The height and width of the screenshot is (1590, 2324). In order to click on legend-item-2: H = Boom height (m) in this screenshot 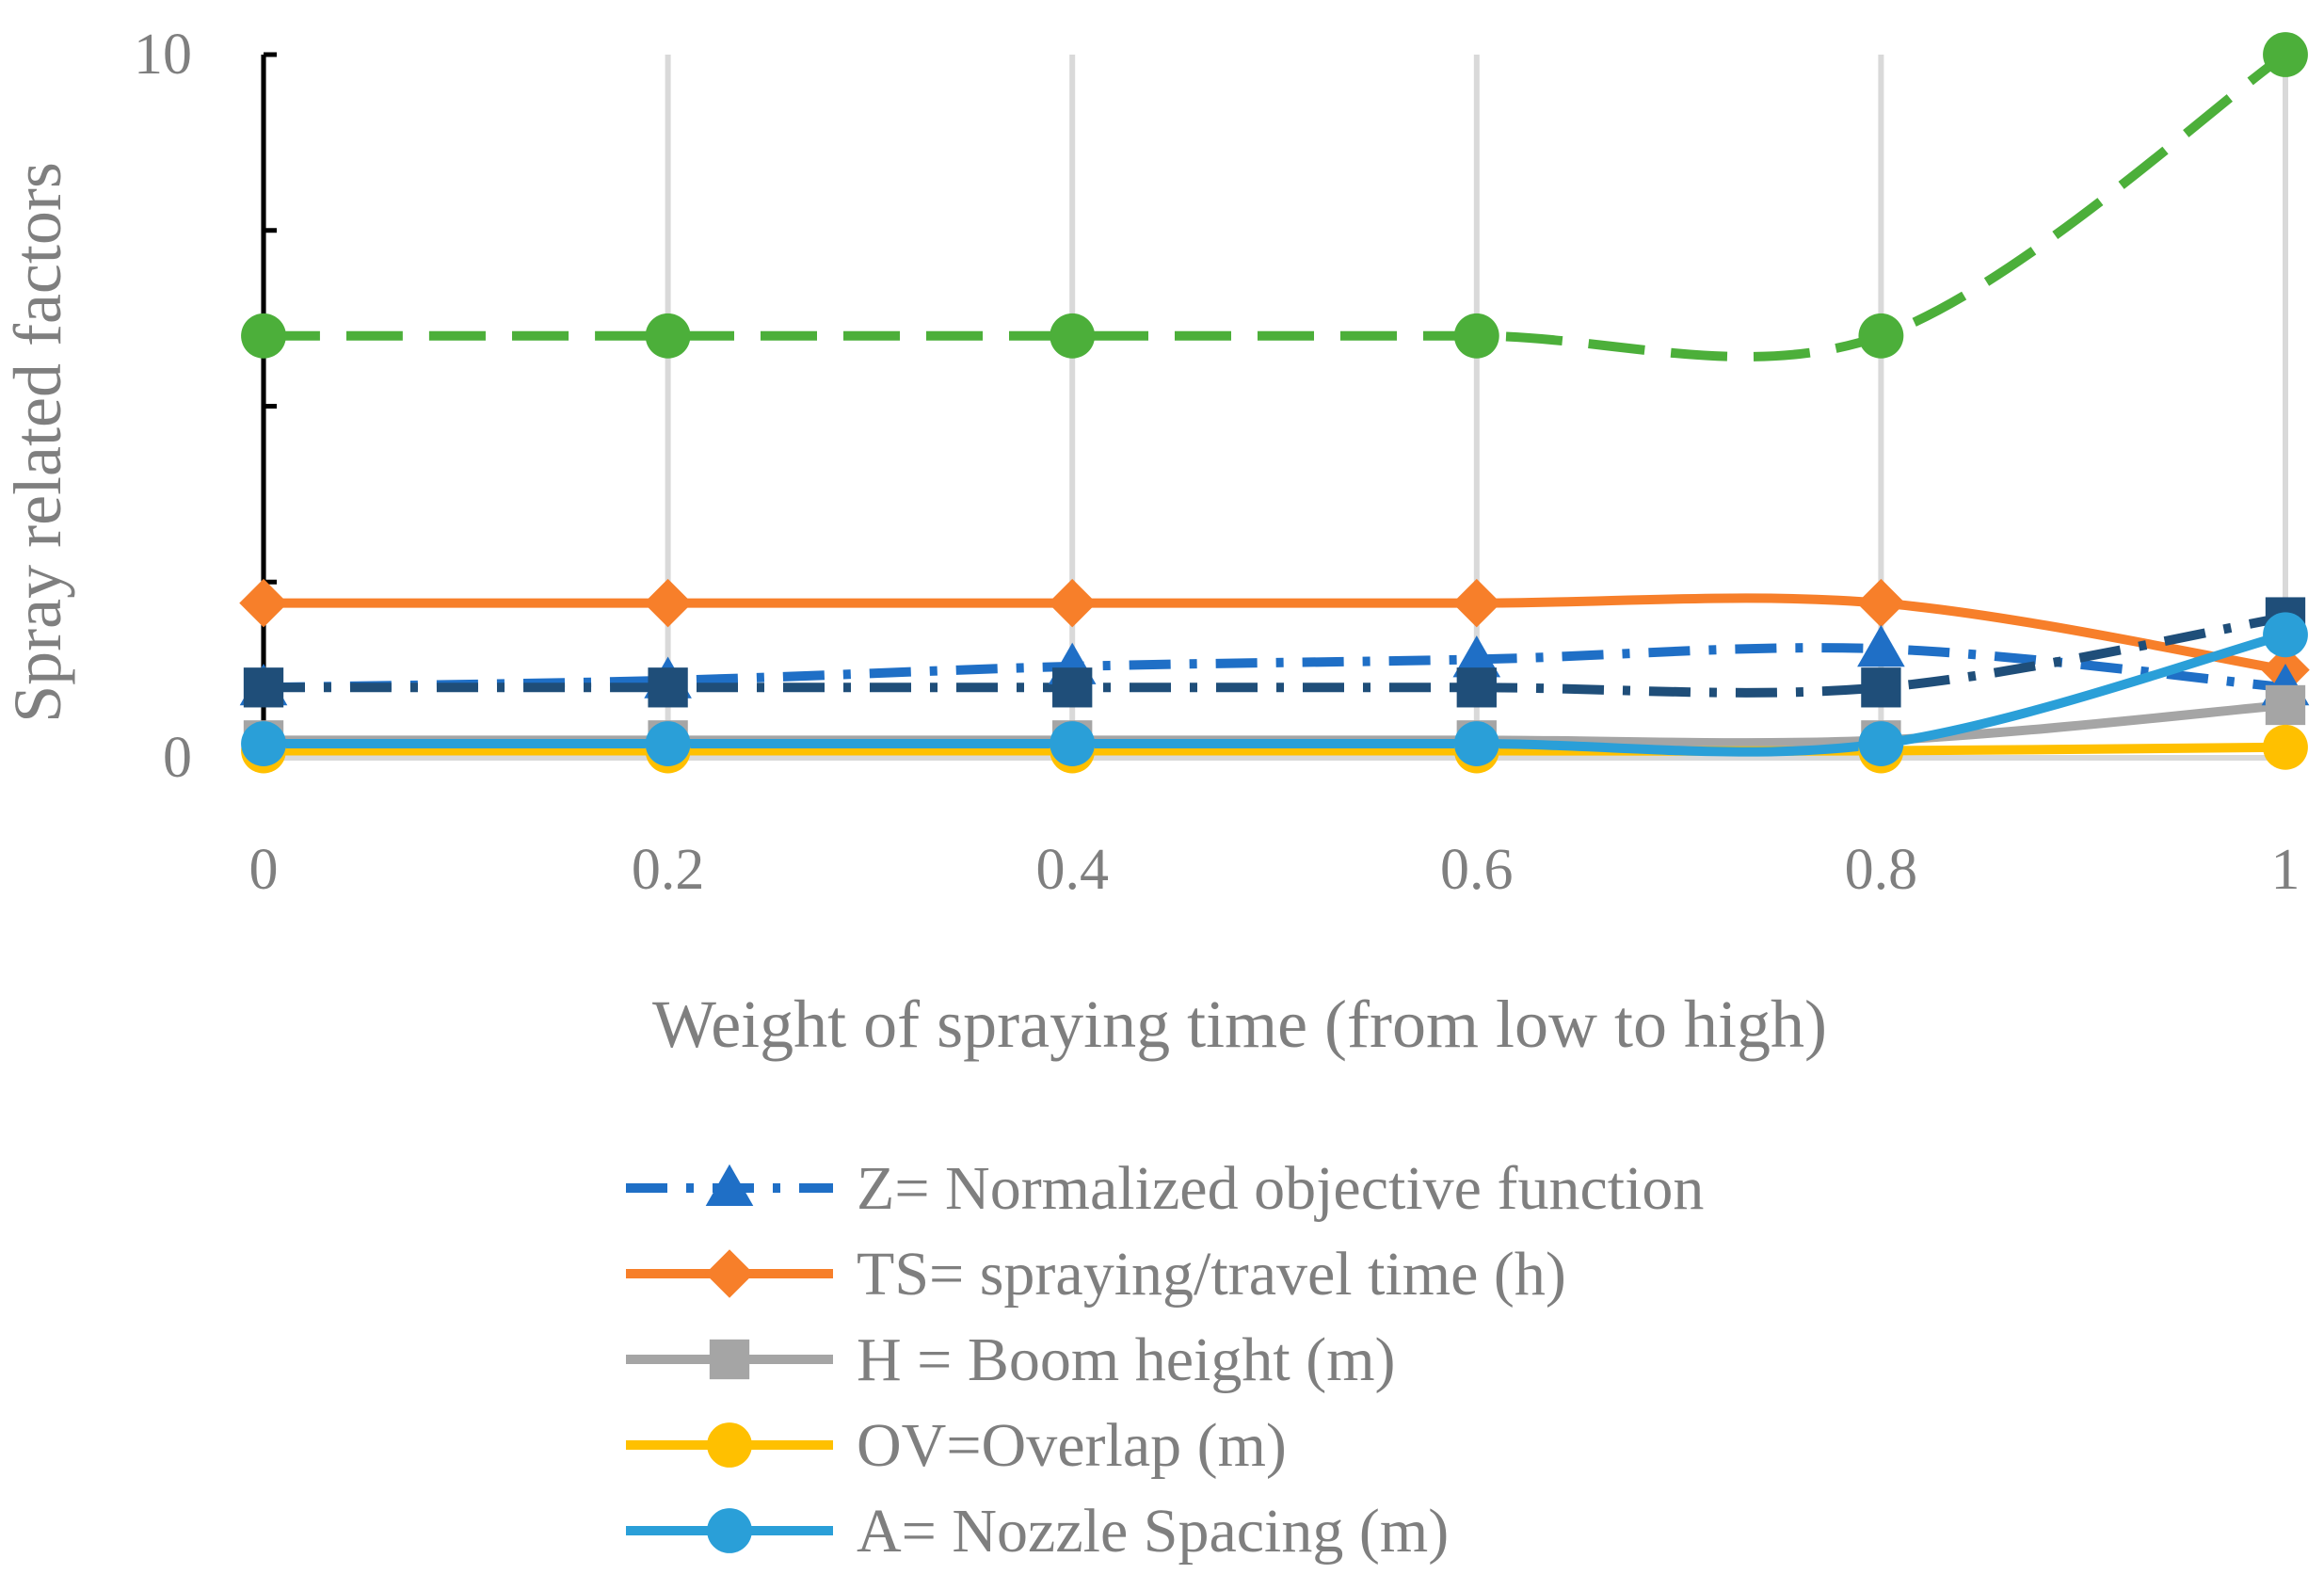, I will do `click(1011, 1359)`.